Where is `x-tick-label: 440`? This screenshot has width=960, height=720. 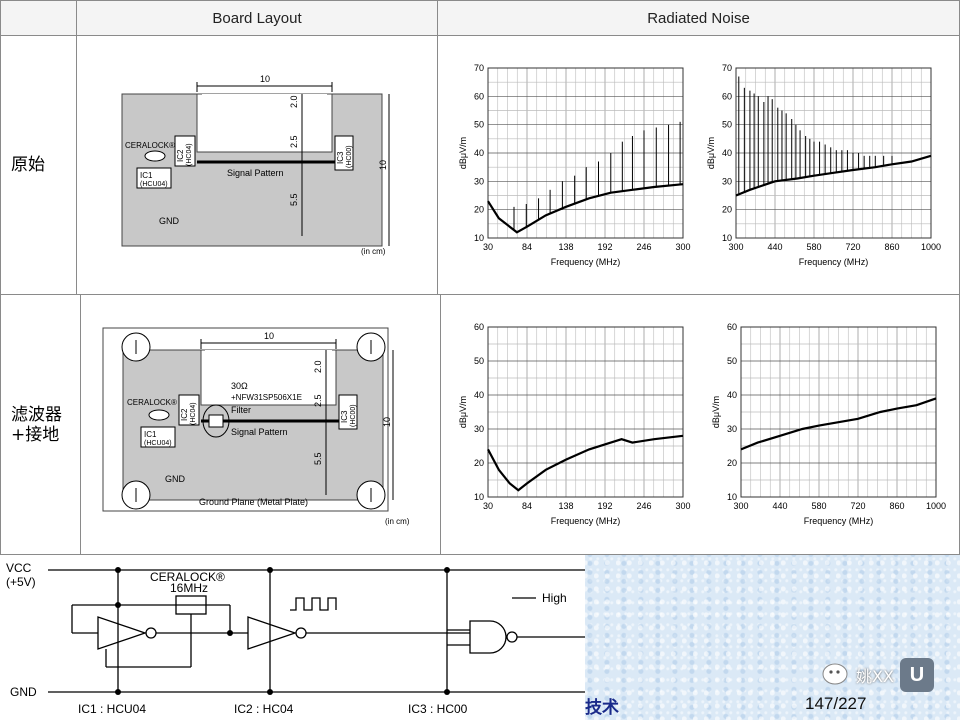
x-tick-label: 440 is located at coordinates (774, 247).